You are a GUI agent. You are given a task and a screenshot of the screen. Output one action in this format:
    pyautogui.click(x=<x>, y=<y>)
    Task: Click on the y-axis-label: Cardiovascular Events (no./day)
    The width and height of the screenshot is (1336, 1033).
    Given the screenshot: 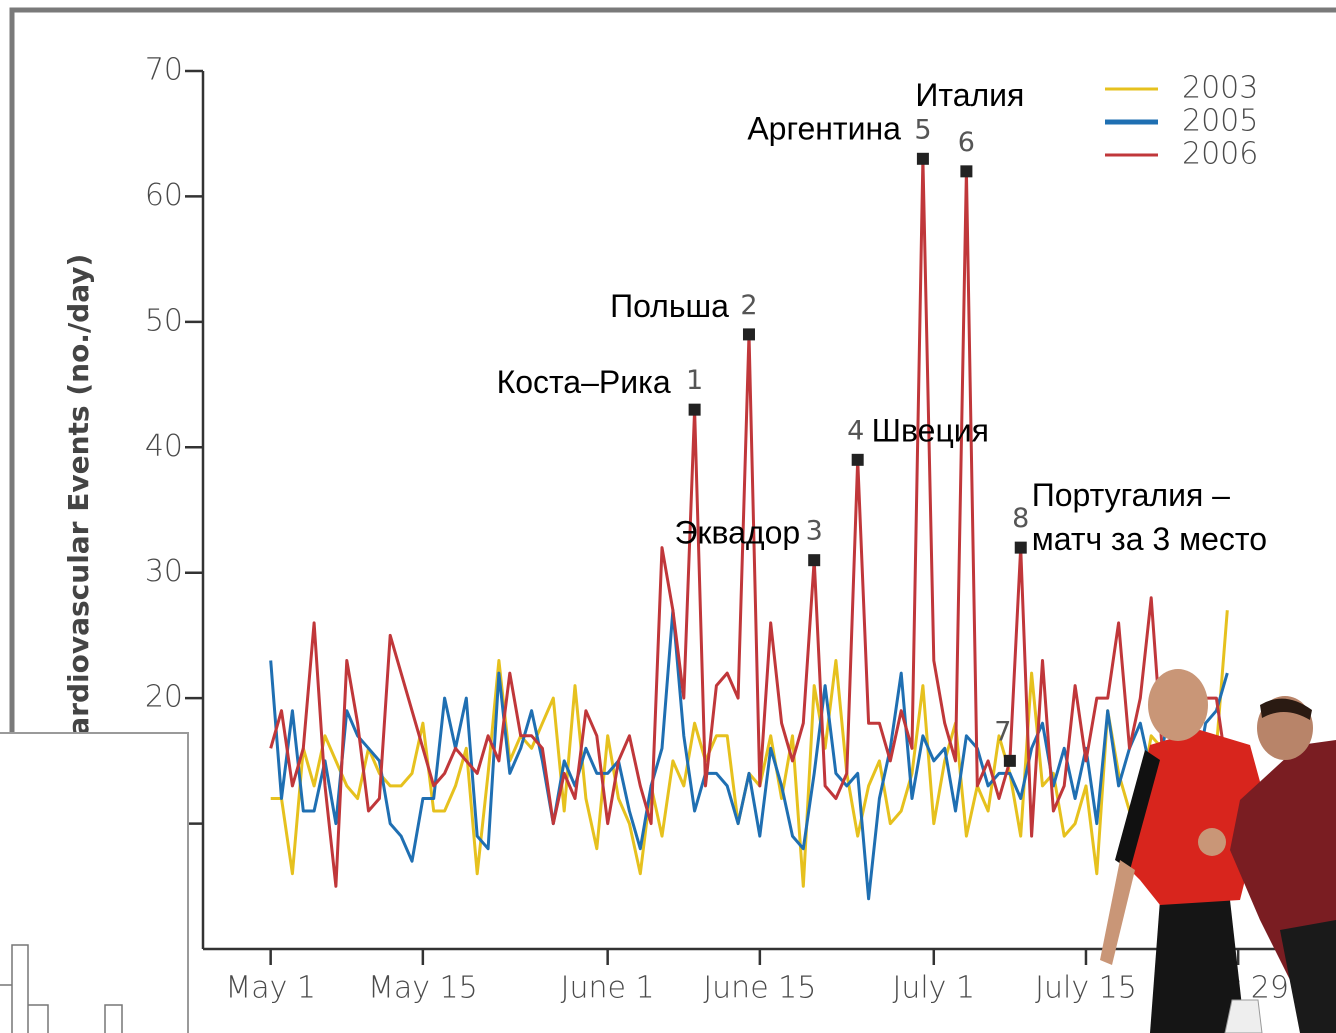 What is the action you would take?
    pyautogui.click(x=78, y=505)
    